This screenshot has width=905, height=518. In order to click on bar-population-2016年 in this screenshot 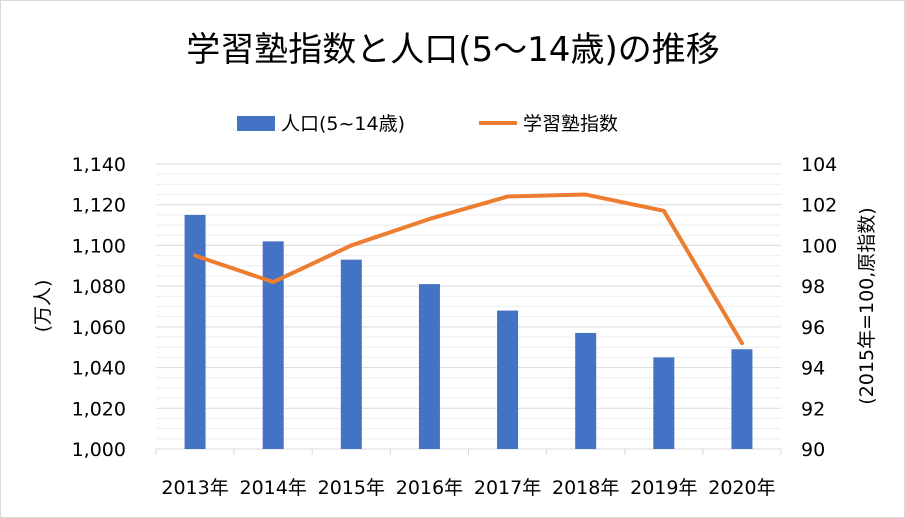, I will do `click(429, 366)`.